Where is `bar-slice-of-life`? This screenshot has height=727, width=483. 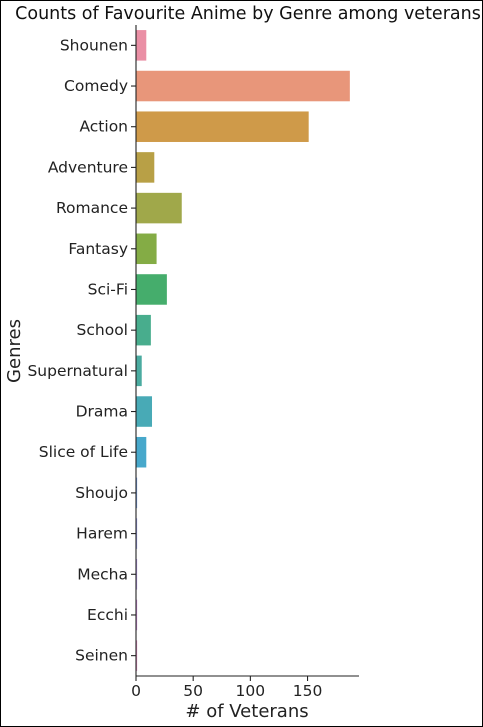 bar-slice-of-life is located at coordinates (141, 452).